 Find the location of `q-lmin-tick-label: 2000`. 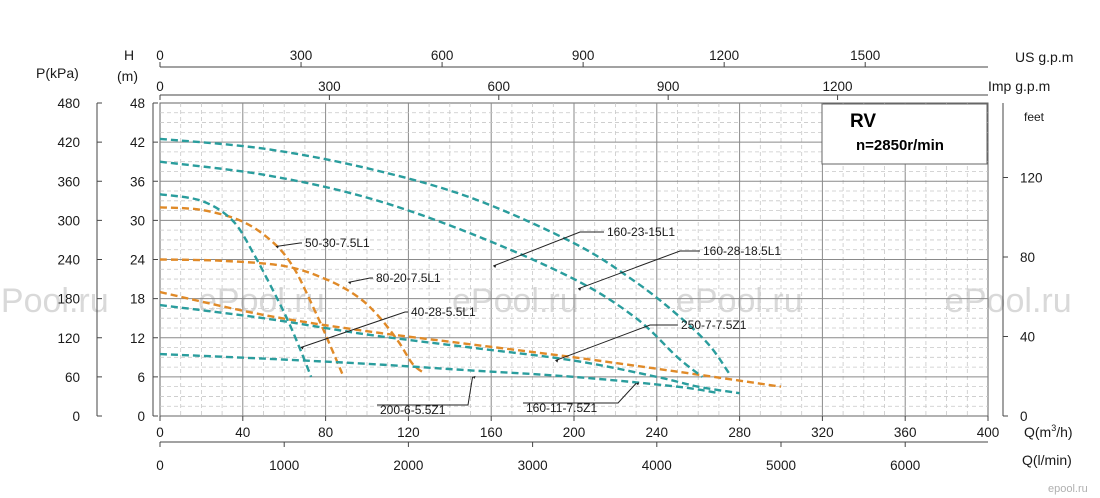

q-lmin-tick-label: 2000 is located at coordinates (408, 465).